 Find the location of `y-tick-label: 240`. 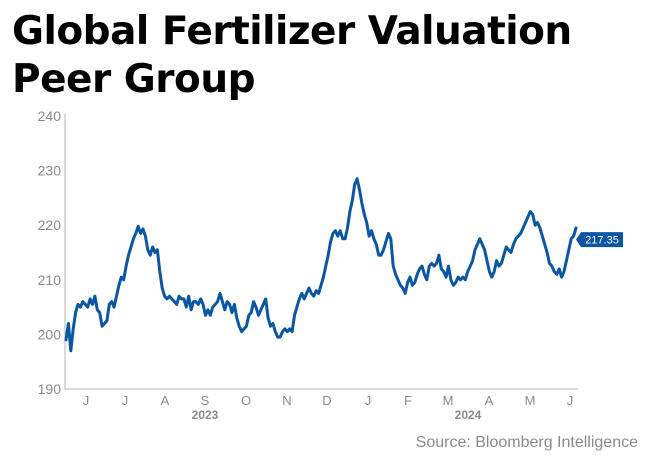

y-tick-label: 240 is located at coordinates (50, 116).